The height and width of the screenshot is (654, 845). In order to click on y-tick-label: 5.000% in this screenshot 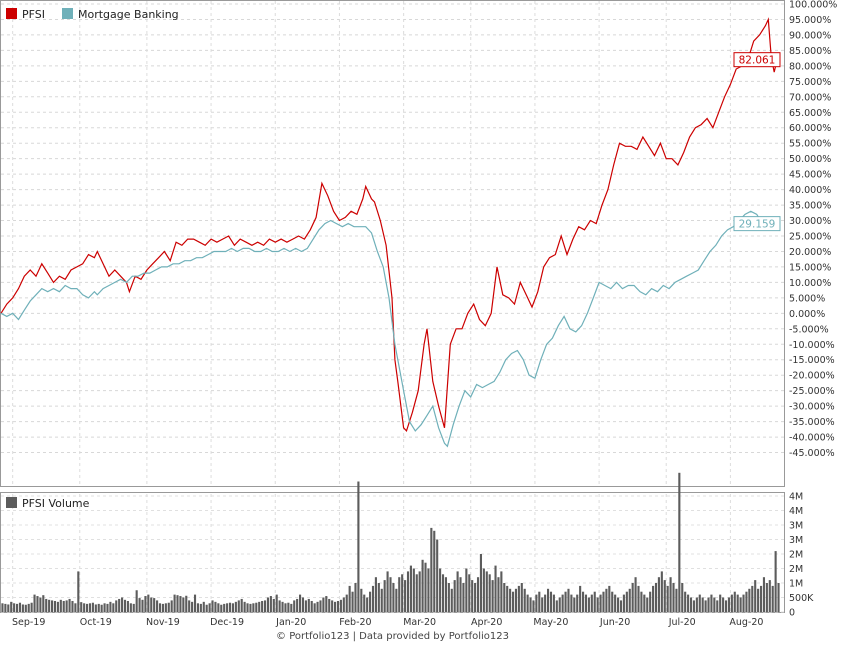, I will do `click(807, 298)`.